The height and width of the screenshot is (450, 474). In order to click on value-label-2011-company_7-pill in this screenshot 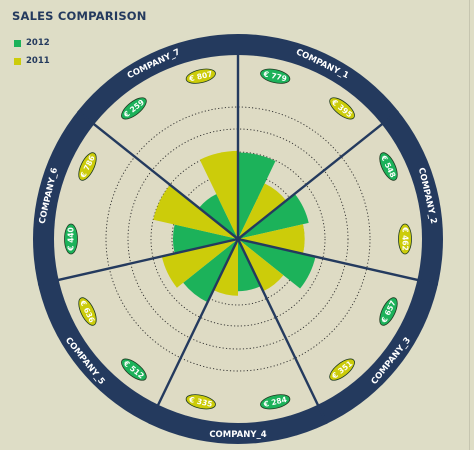, I will do `click(200, 76)`.